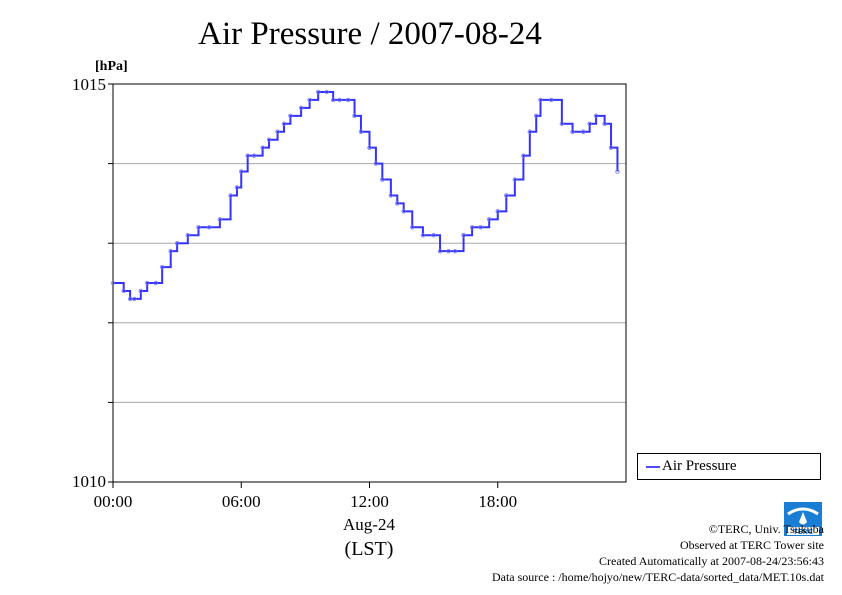 This screenshot has height=595, width=842. I want to click on y-axis-label: [hPa], so click(111, 66).